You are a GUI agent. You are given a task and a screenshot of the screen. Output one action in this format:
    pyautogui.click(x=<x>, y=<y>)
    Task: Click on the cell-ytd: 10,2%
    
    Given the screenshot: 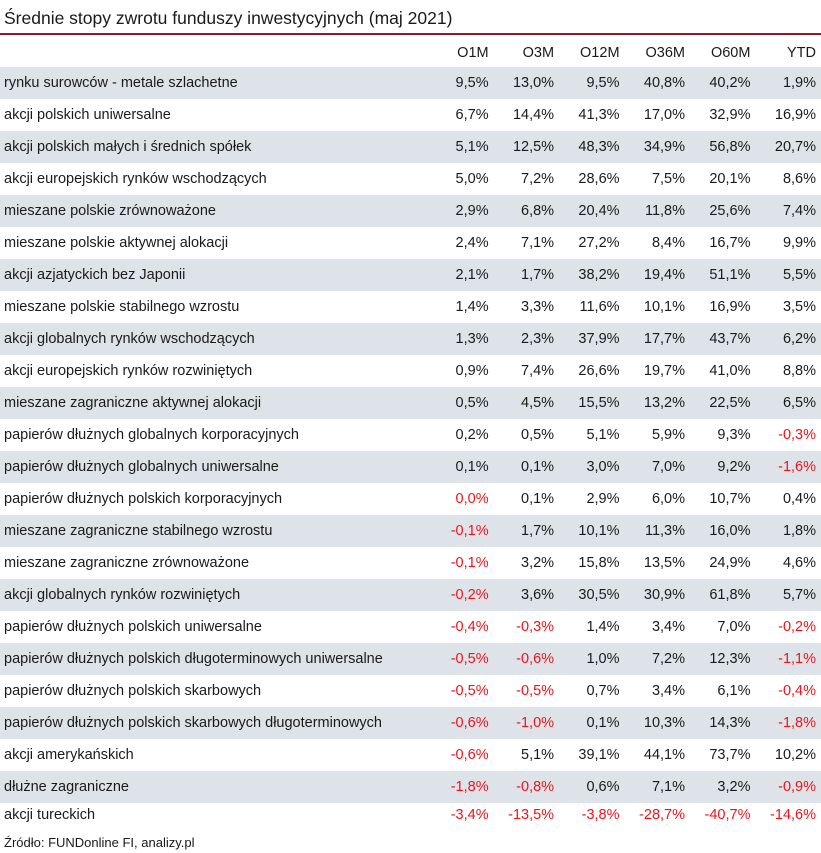 What is the action you would take?
    pyautogui.click(x=795, y=755)
    